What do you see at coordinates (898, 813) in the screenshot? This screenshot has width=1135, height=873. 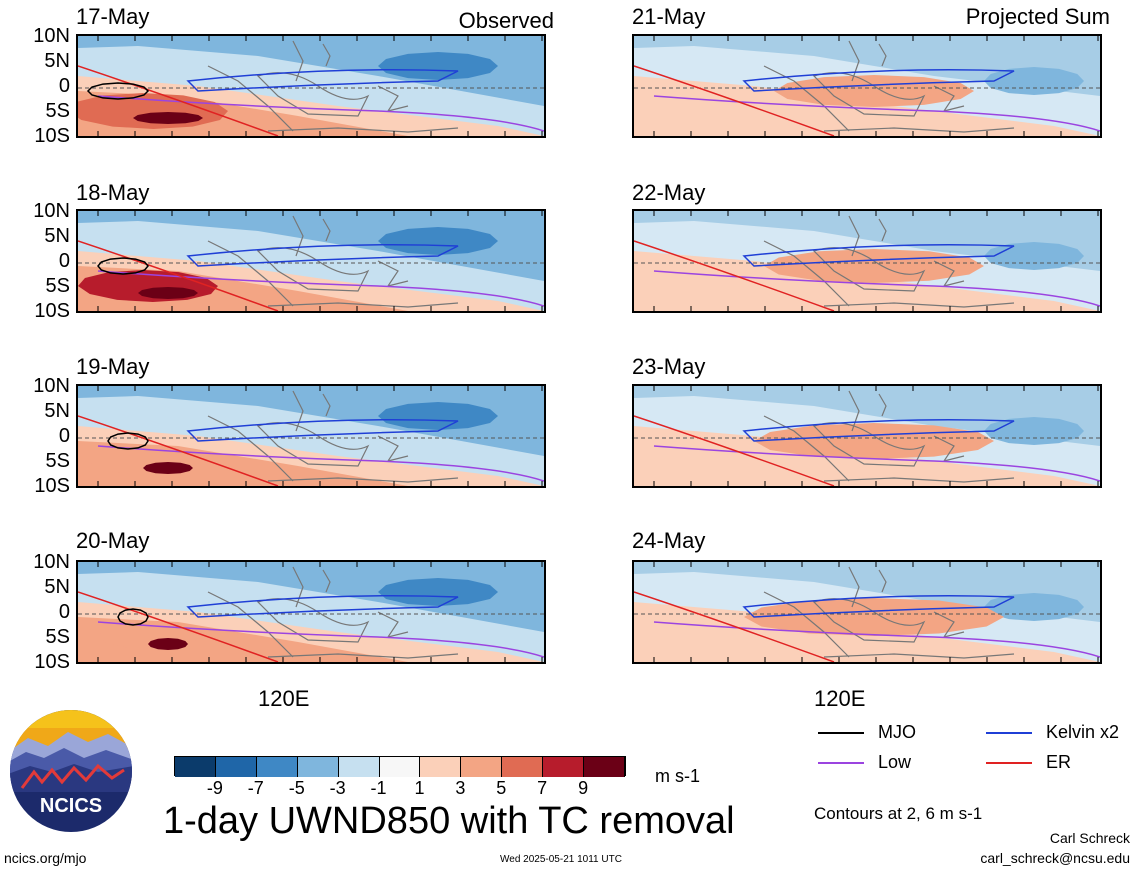 I see `contours-note: Contours at 2, 6 m s-1` at bounding box center [898, 813].